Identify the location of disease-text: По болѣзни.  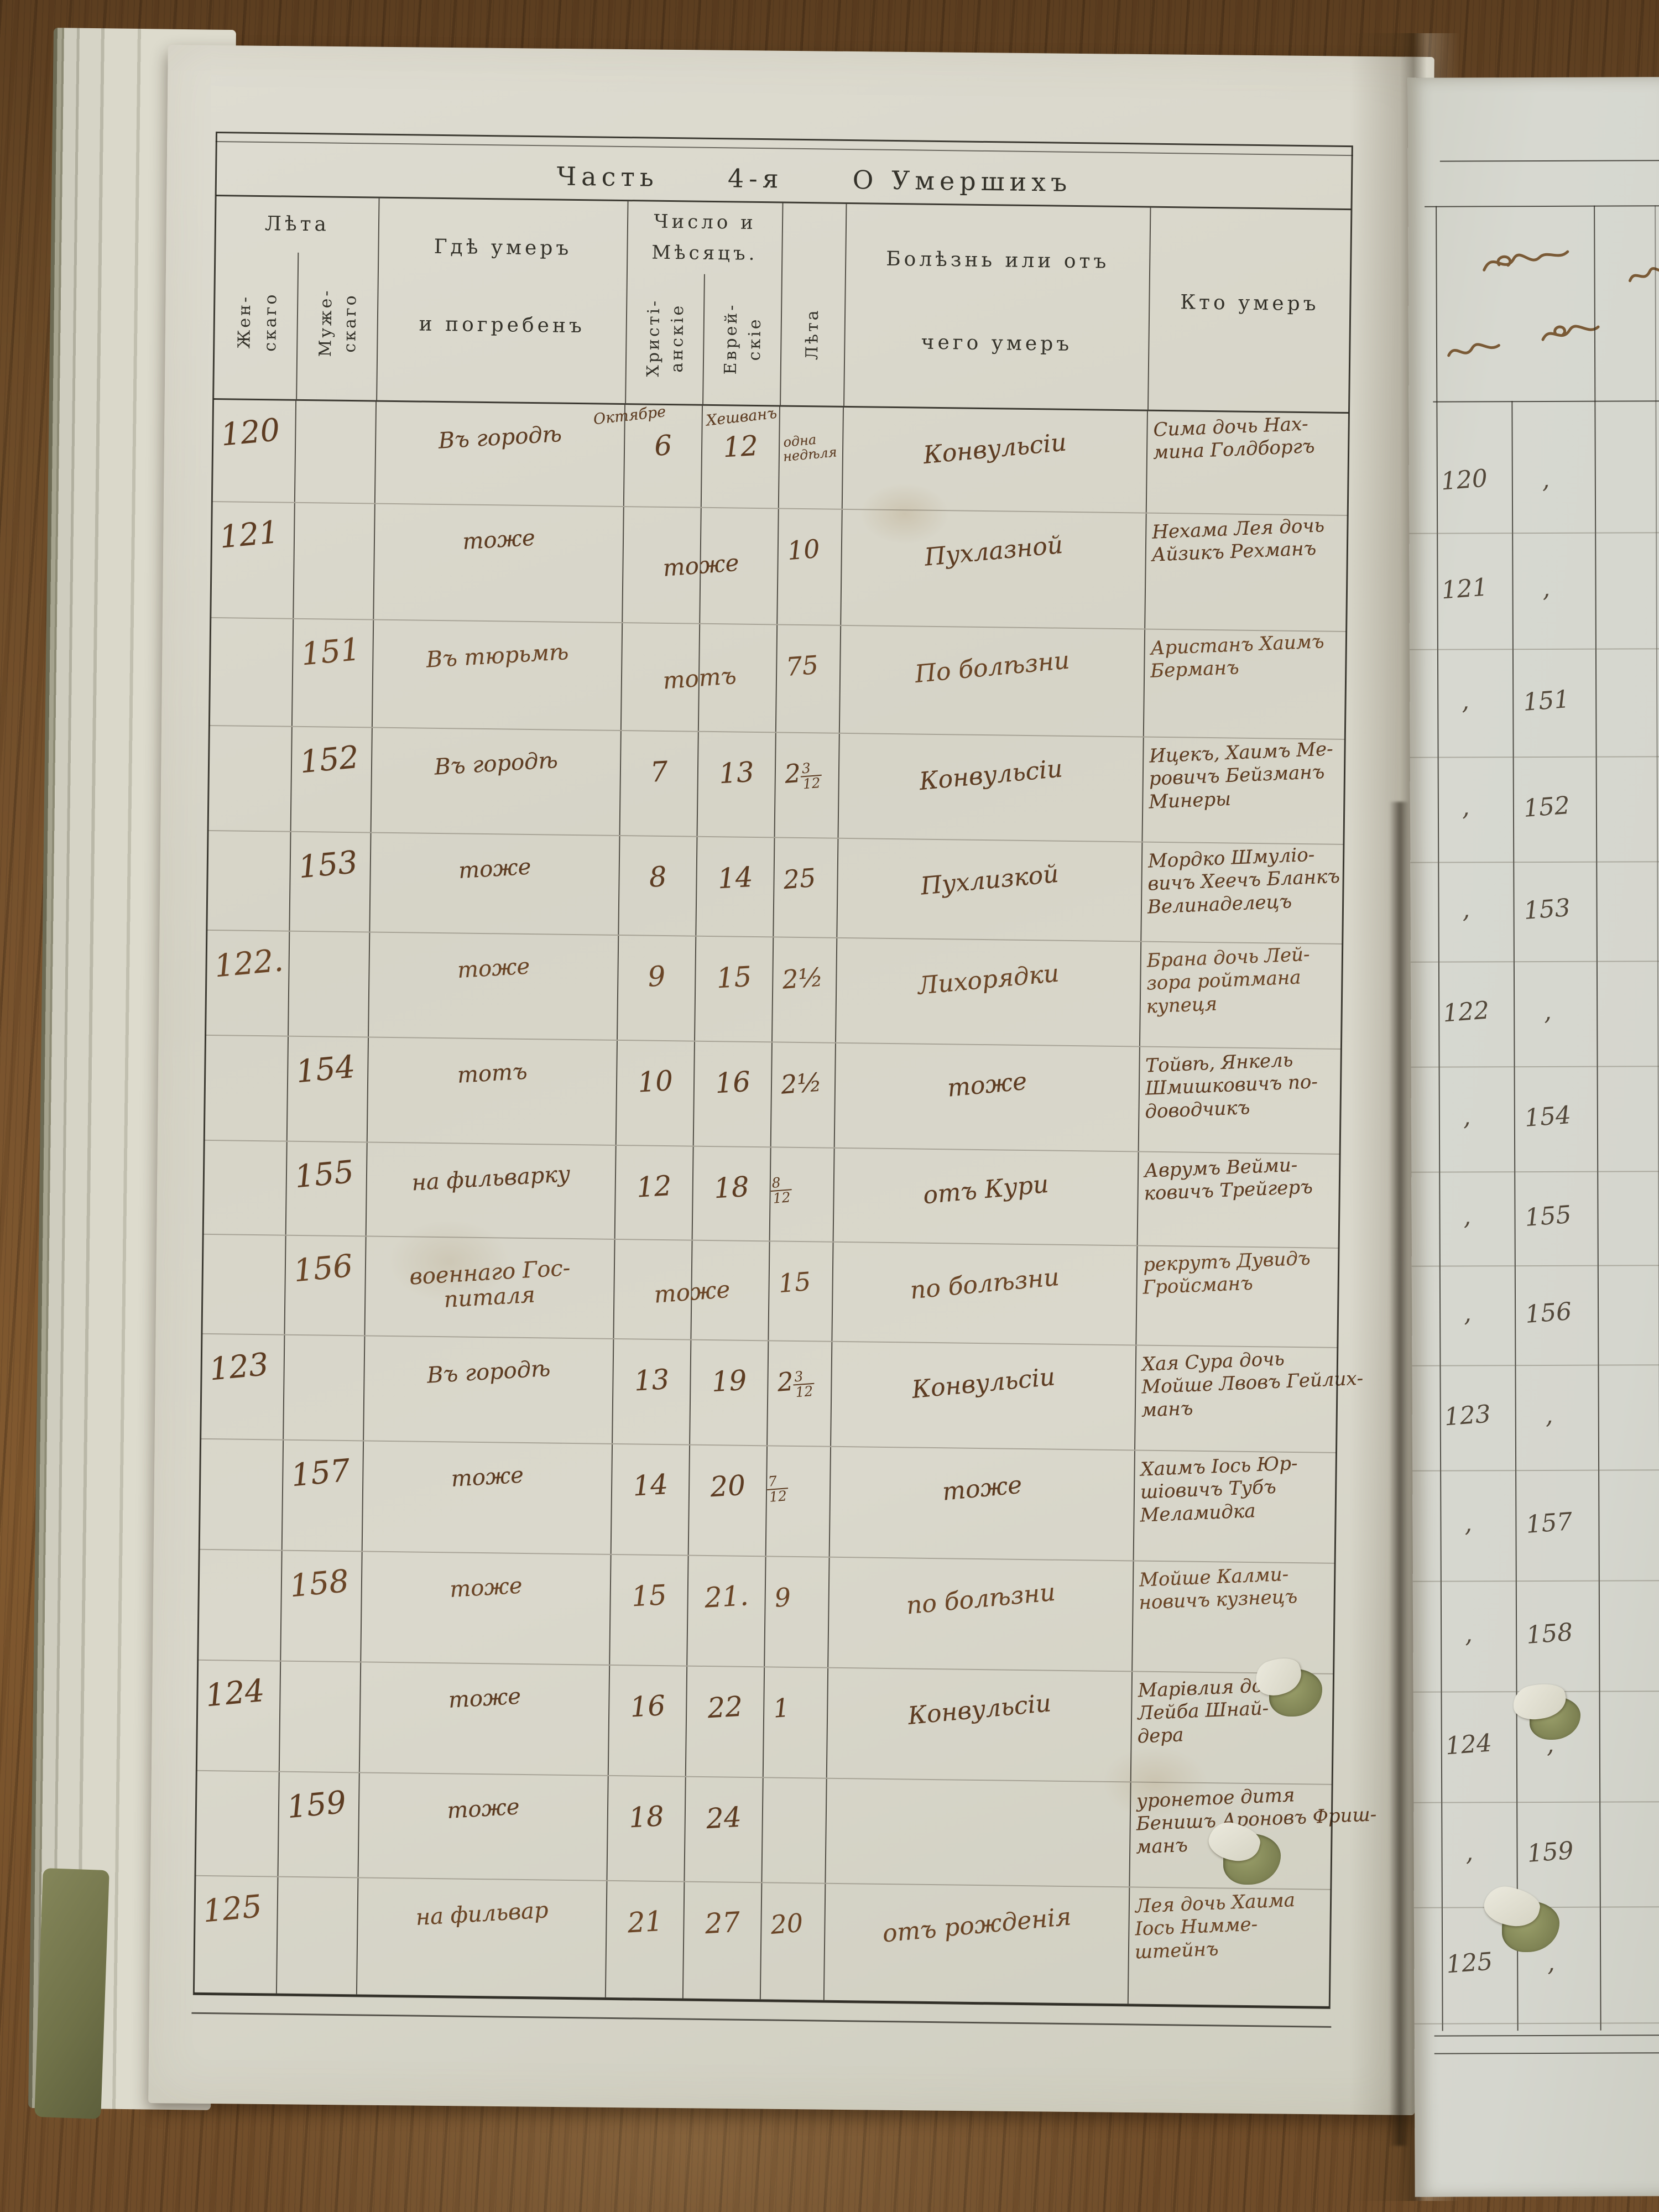
(993, 668).